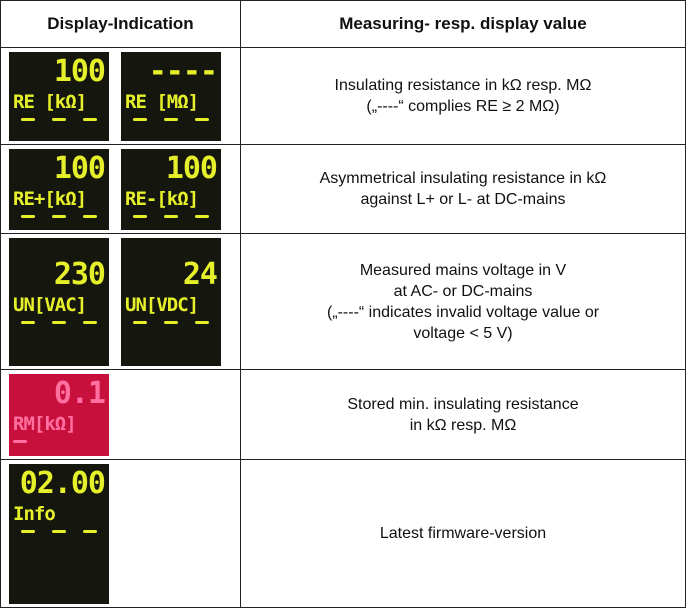 The image size is (687, 613). Describe the element at coordinates (183, 71) in the screenshot. I see `lcd-top: ----` at that location.